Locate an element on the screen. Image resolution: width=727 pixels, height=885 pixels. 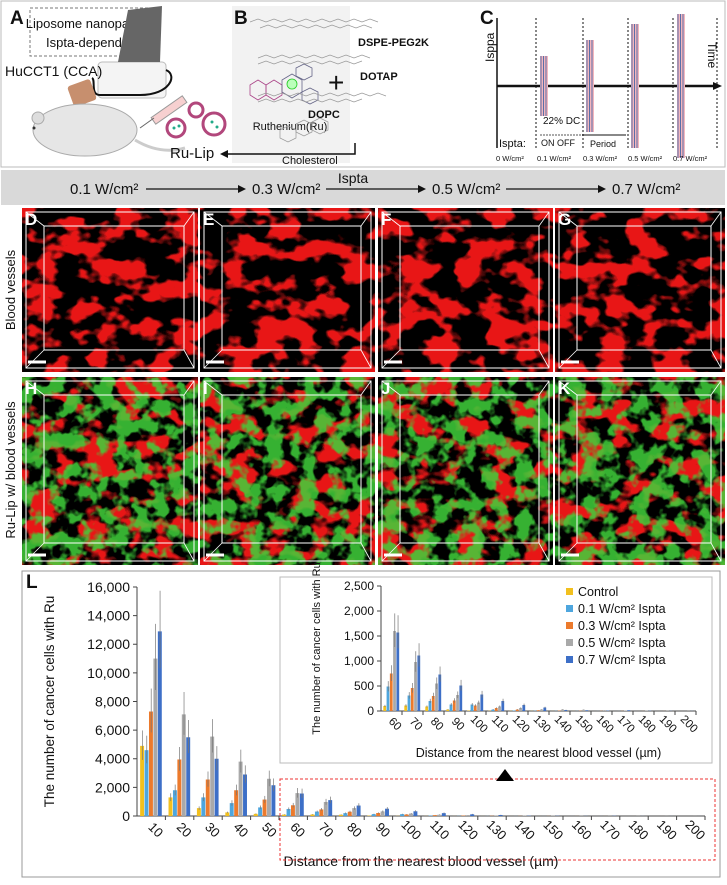
y-tick-label: 1,000 is located at coordinates (359, 661).